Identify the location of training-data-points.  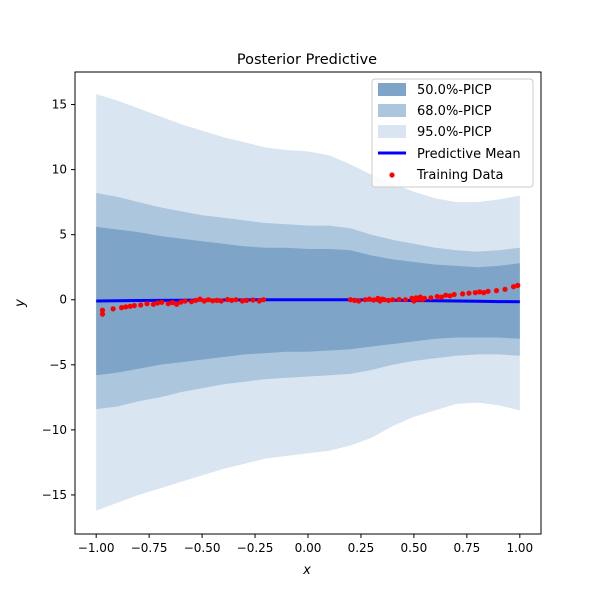
(310, 299).